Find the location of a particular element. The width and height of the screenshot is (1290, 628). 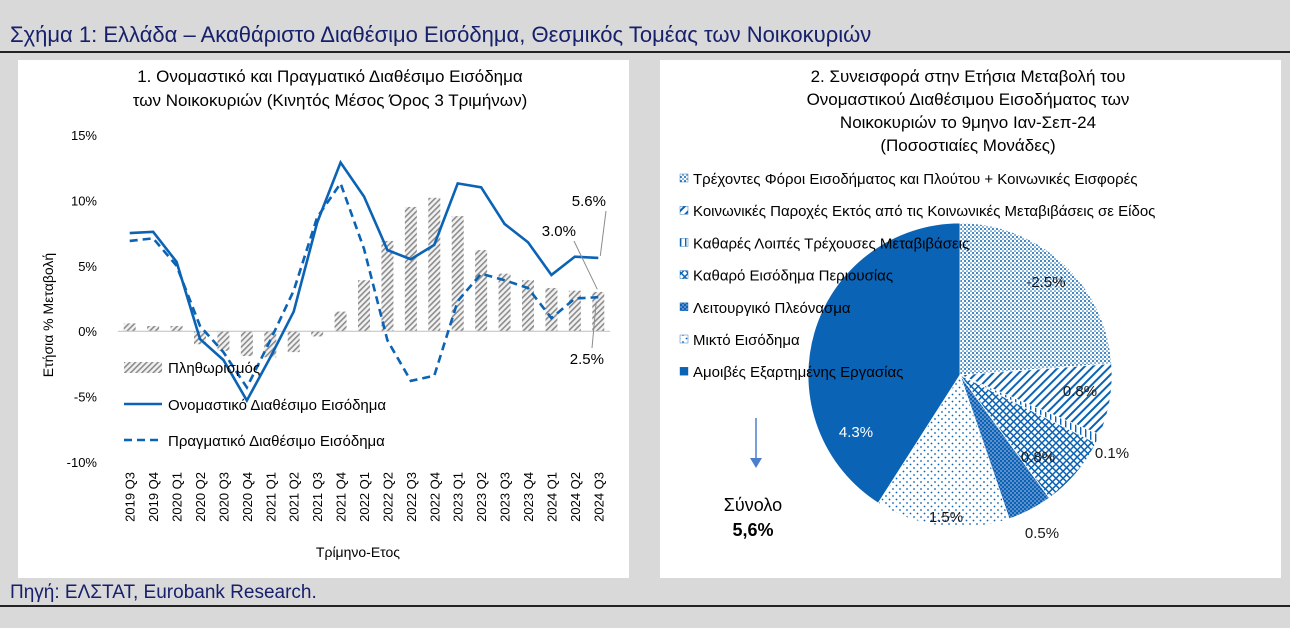

x-tick-label: 2021 Q2 is located at coordinates (294, 497).